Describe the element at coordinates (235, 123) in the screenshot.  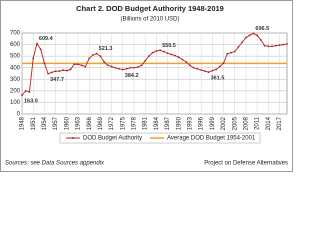
I see `x-tick-label: 2005` at that location.